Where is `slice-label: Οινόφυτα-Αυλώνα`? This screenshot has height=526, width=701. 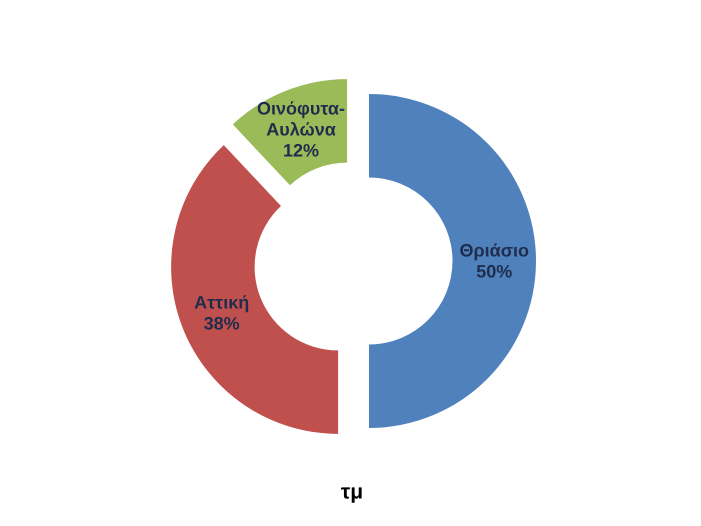 slice-label: Οινόφυτα-Αυλώνα is located at coordinates (301, 119).